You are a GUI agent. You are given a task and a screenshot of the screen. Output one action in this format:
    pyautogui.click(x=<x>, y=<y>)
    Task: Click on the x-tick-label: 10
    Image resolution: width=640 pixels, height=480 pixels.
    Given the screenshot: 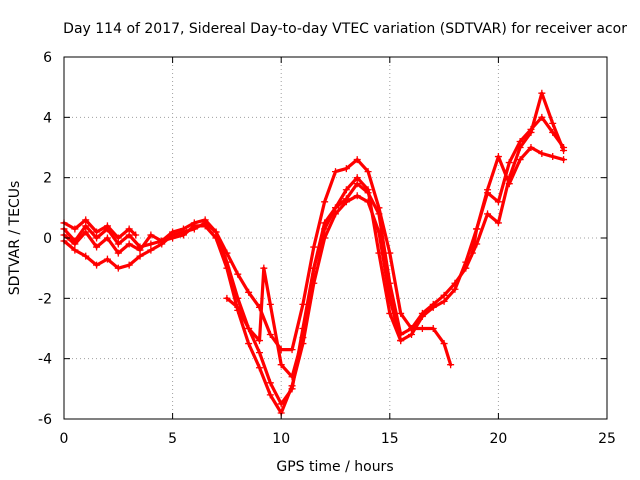 What is the action you would take?
    pyautogui.click(x=281, y=439)
    